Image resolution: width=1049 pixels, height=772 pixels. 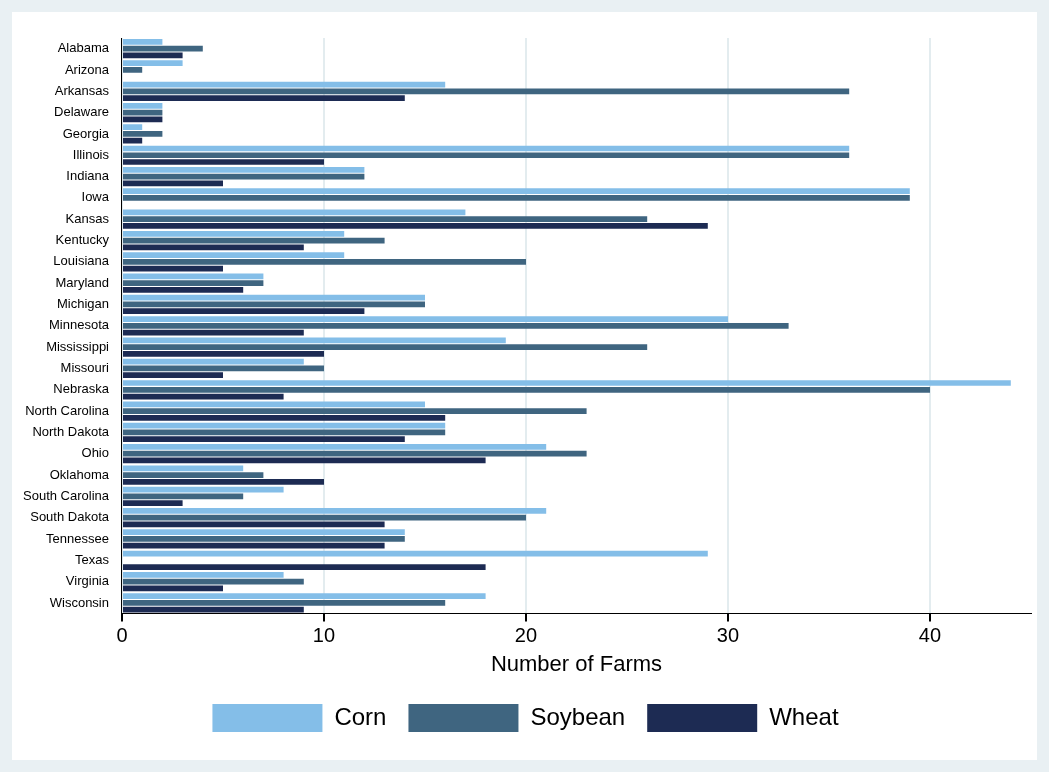 I want to click on x-tick-label: 40, so click(x=930, y=635).